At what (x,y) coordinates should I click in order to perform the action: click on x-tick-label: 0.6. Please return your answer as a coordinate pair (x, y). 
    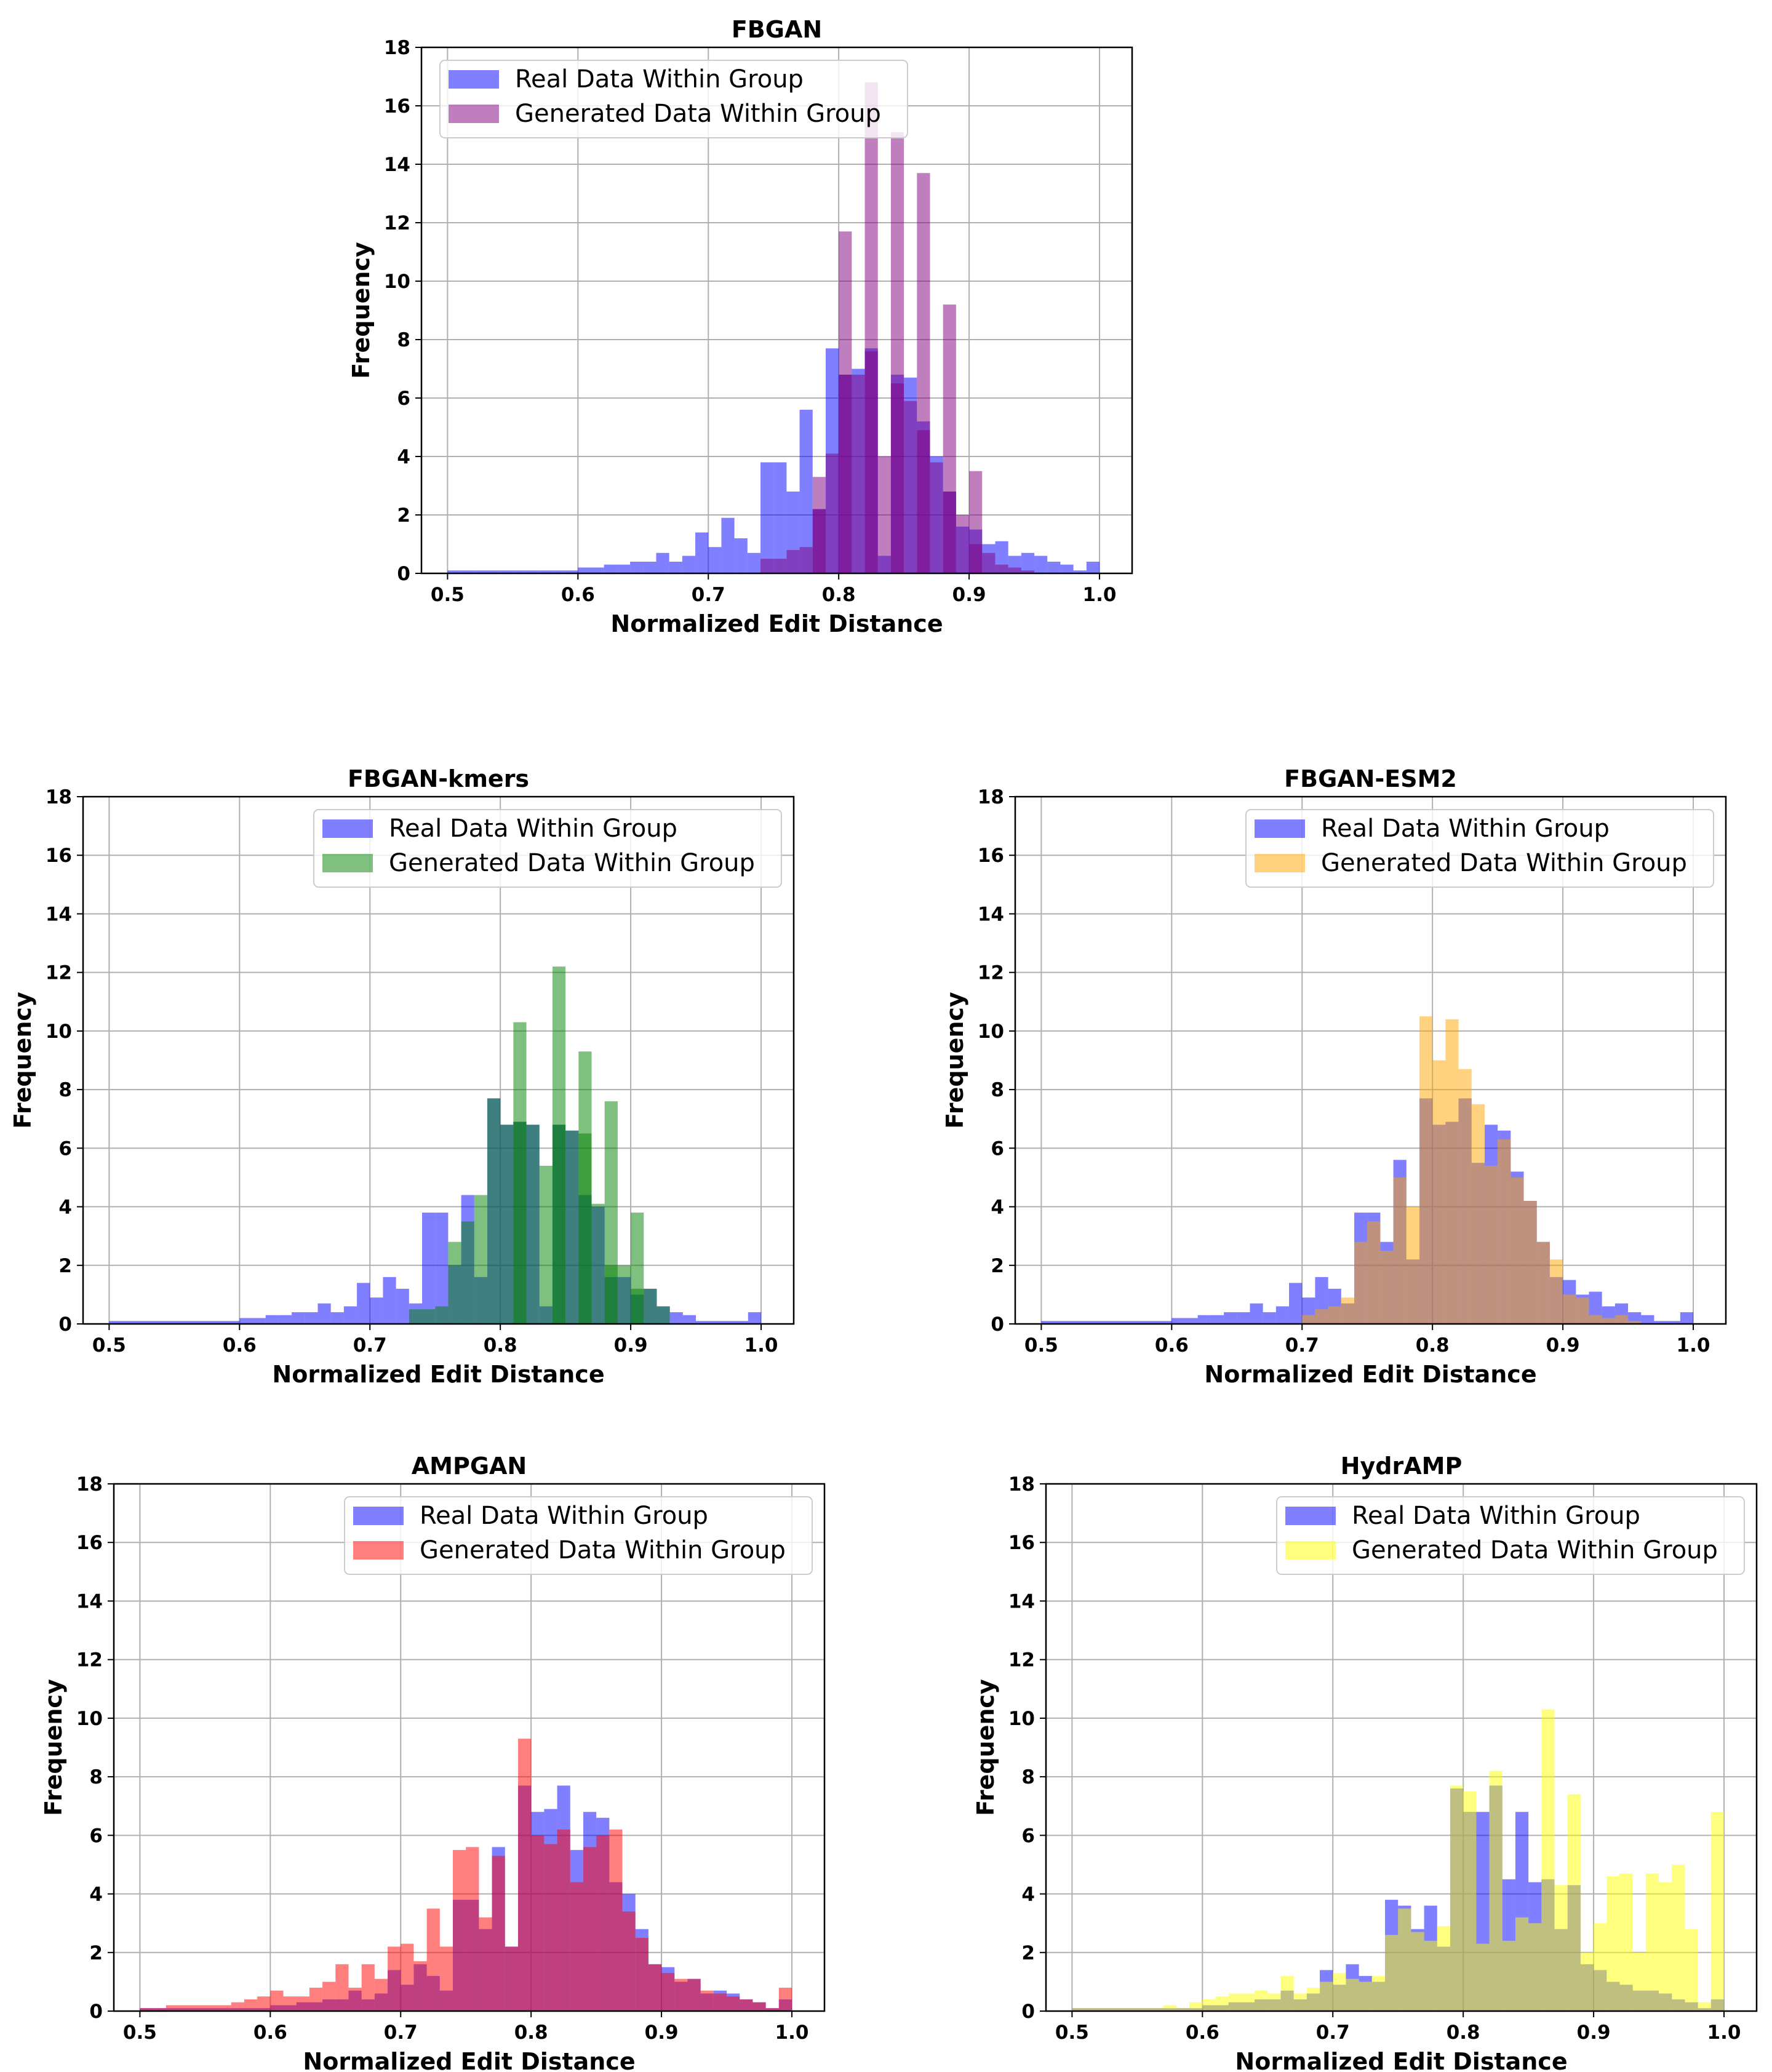
    Looking at the image, I should click on (240, 1346).